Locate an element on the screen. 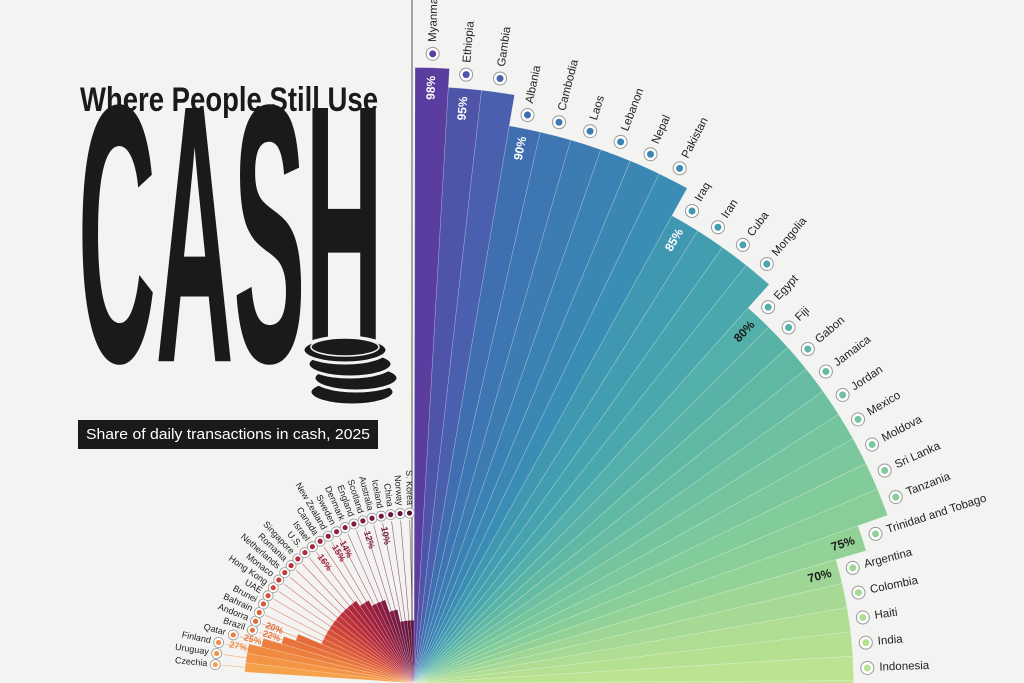 The width and height of the screenshot is (1024, 683). category-label: India is located at coordinates (890, 640).